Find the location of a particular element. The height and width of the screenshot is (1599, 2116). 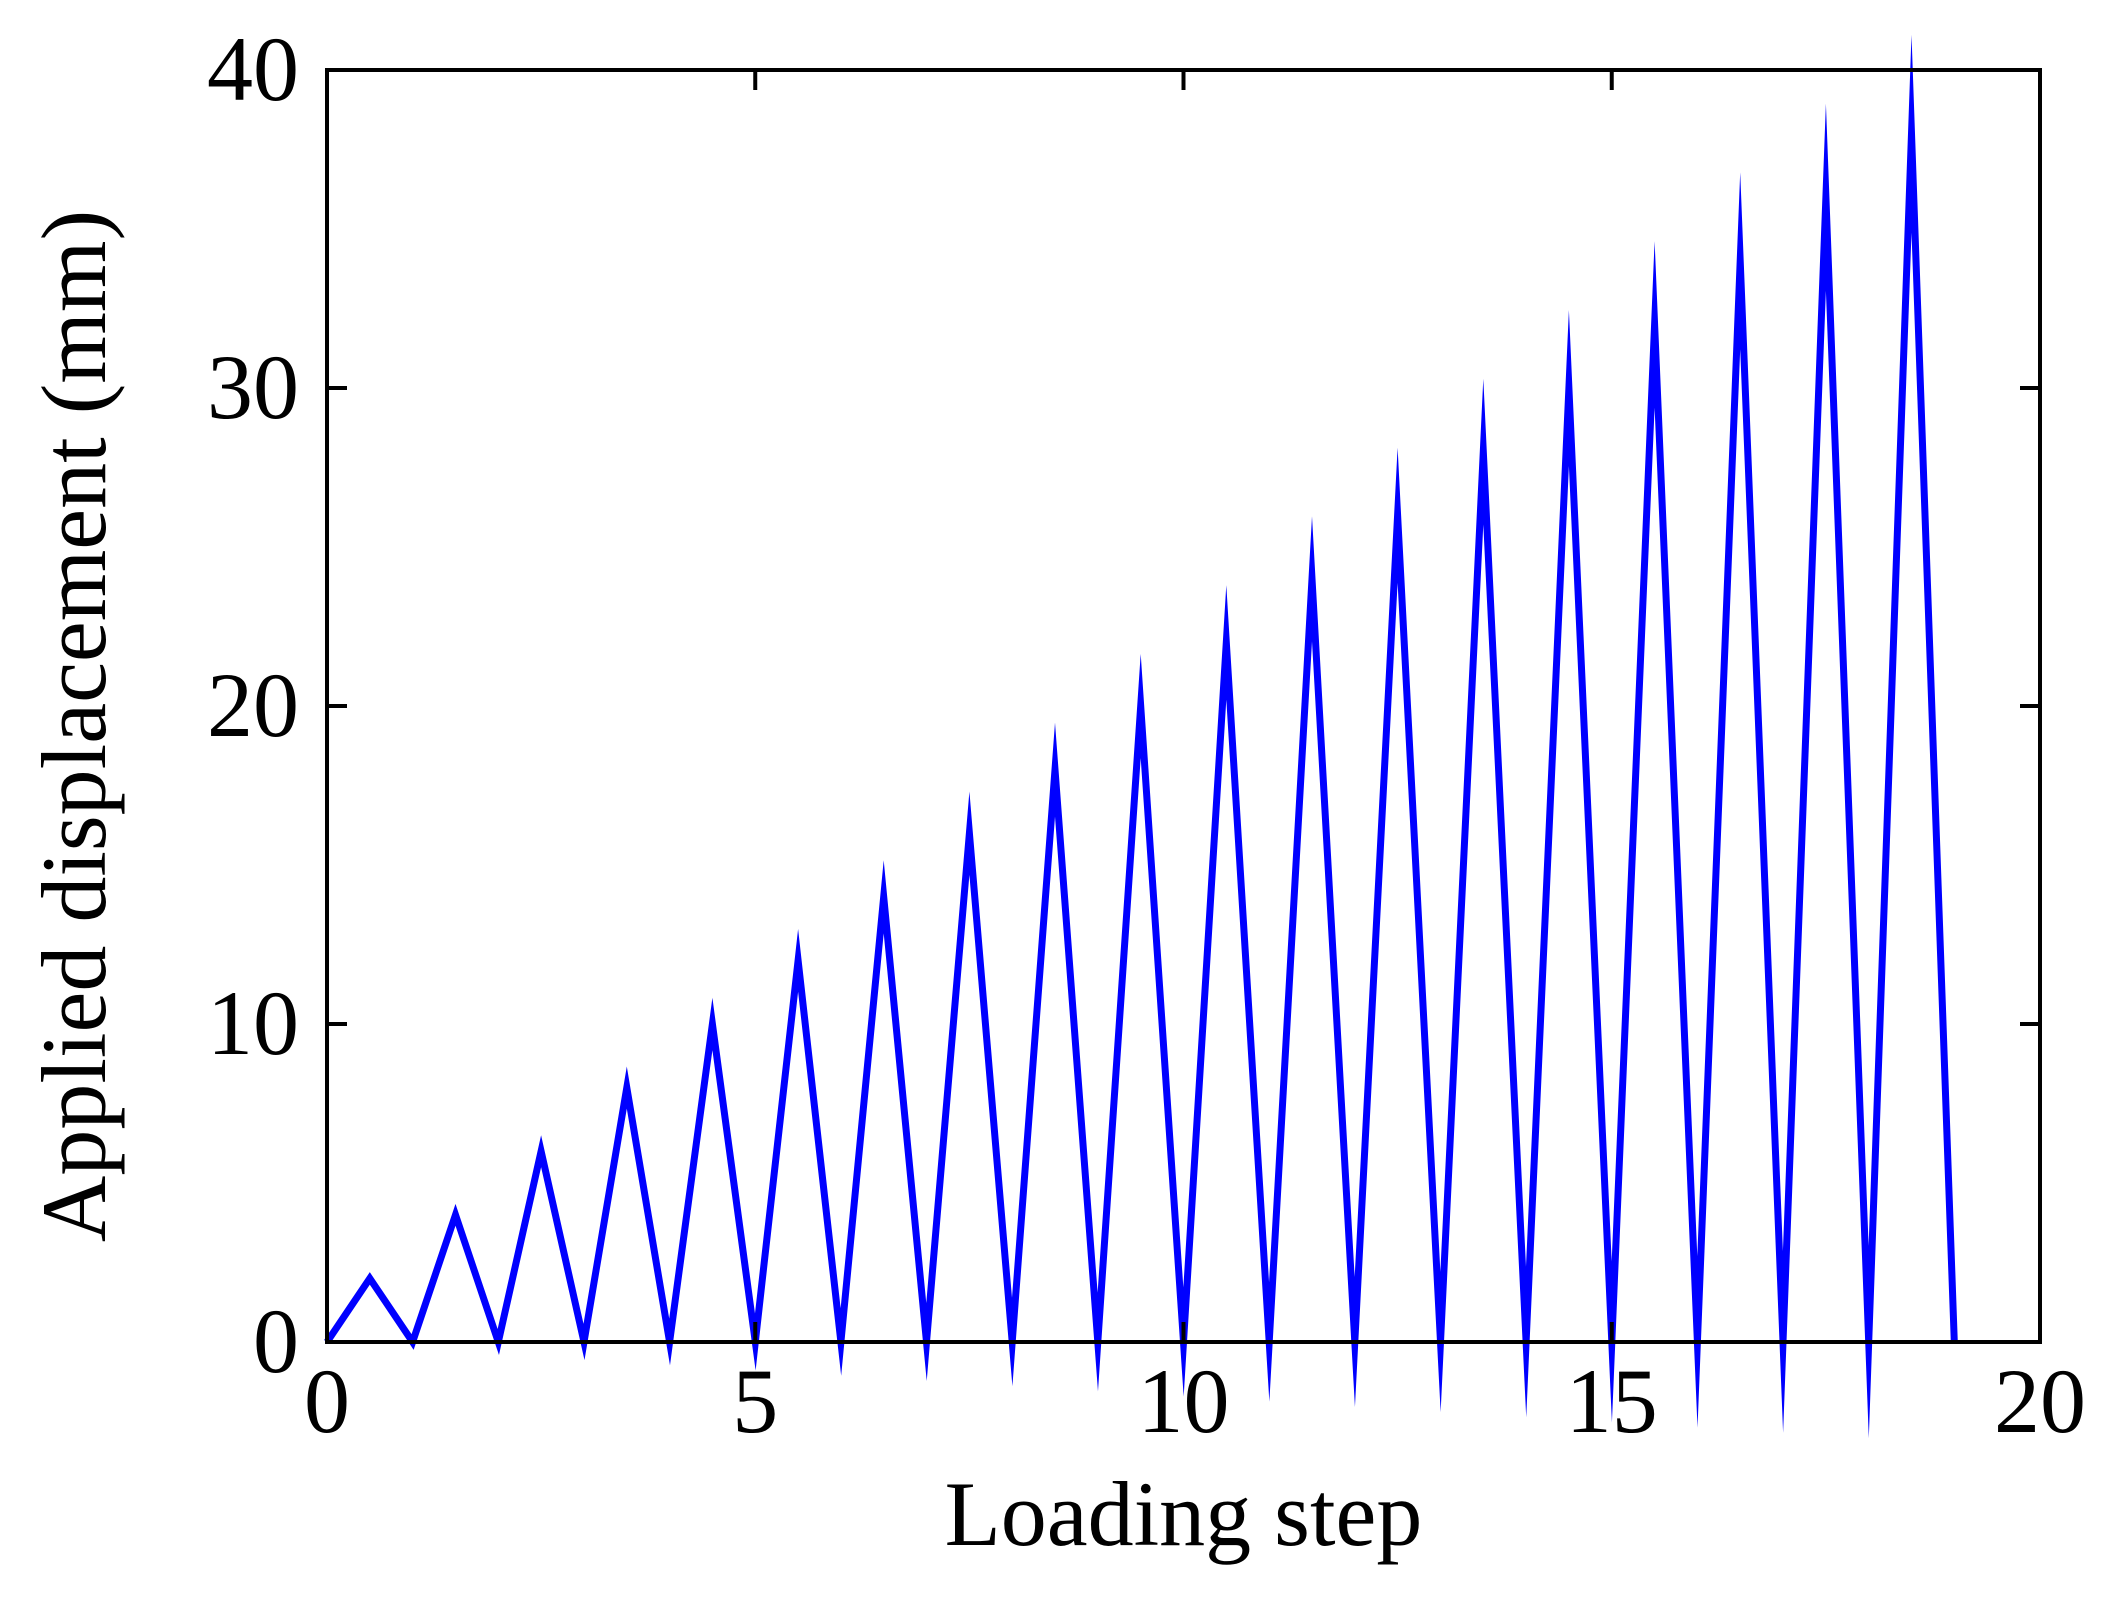

y-tick-label: 40 is located at coordinates (253, 69).